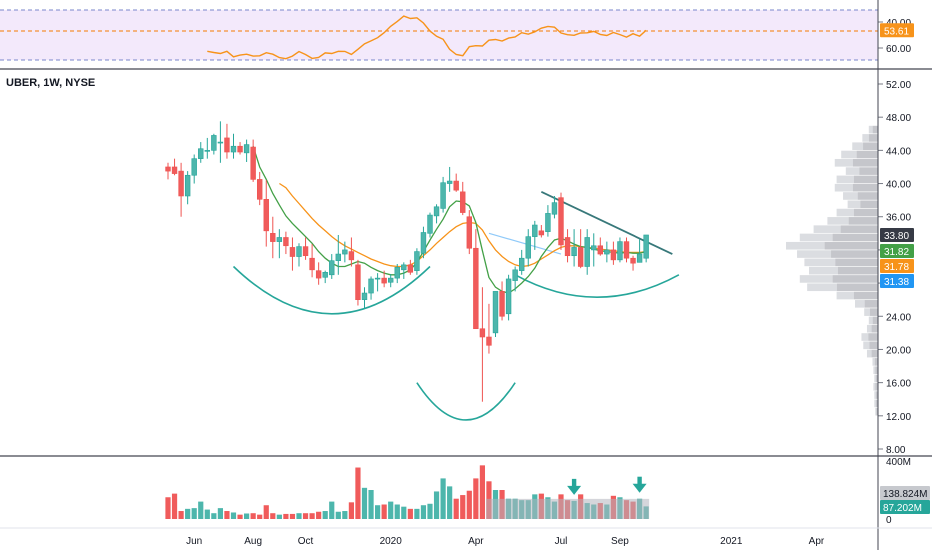 The width and height of the screenshot is (932, 555). Describe the element at coordinates (898, 185) in the screenshot. I see `price-tick-label: 40.00` at that location.